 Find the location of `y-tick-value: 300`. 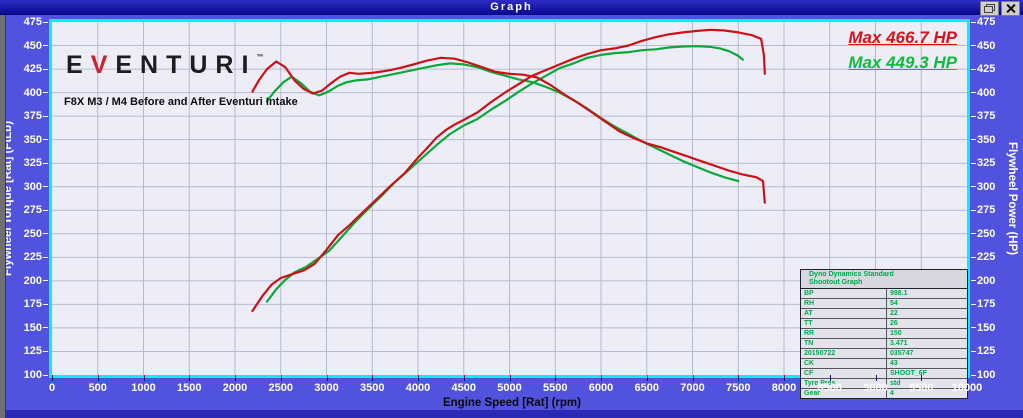

y-tick-value: 300 is located at coordinates (986, 186).